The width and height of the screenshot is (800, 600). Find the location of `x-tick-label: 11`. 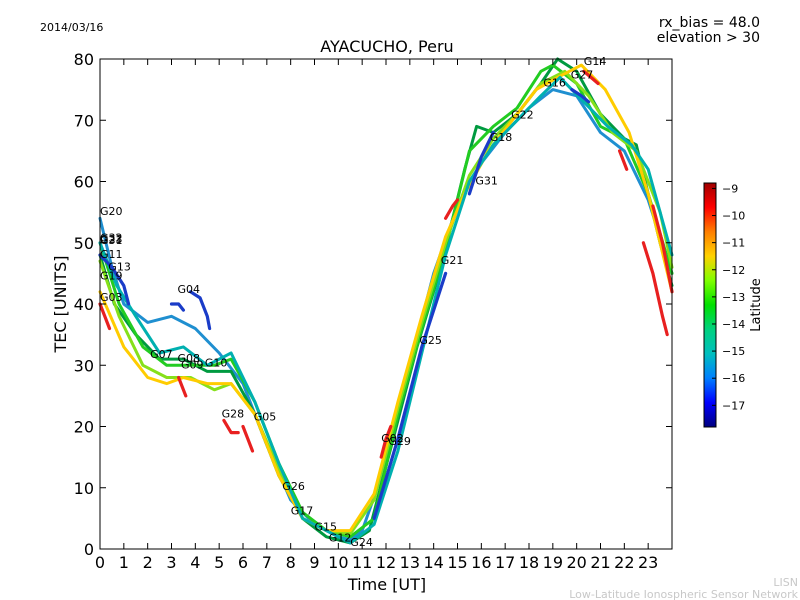

x-tick-label: 11 is located at coordinates (362, 562).